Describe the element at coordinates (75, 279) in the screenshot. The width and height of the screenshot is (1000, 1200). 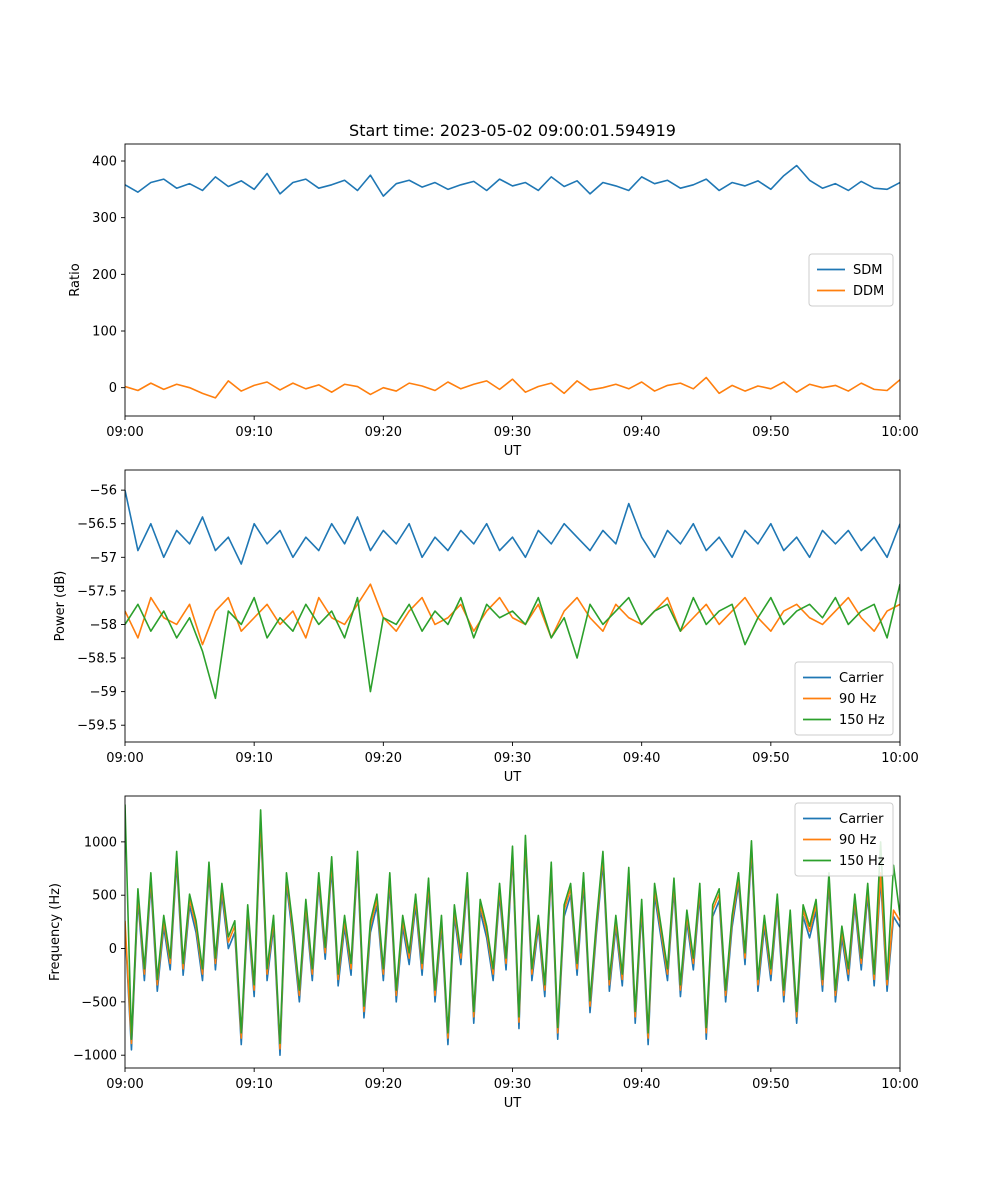
I see `y-axis-label: Ratio` at that location.